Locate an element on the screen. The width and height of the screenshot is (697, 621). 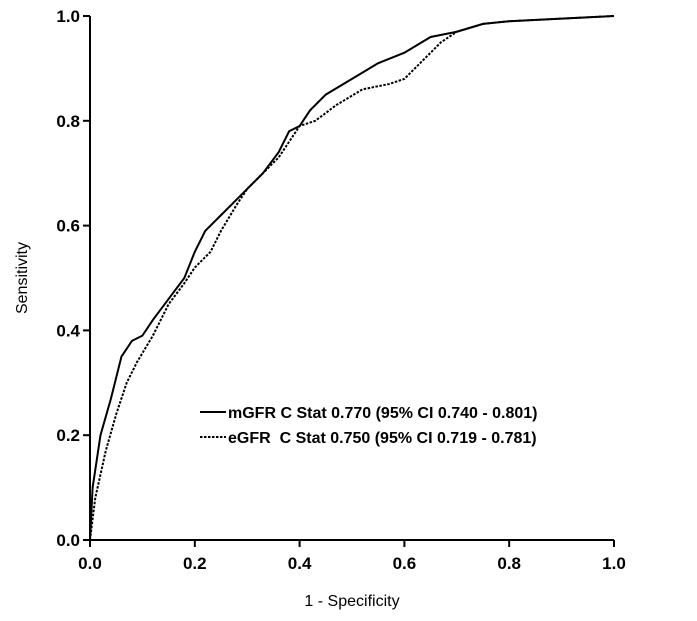
x-axis-label: 1 - Specificity is located at coordinates (351, 601).